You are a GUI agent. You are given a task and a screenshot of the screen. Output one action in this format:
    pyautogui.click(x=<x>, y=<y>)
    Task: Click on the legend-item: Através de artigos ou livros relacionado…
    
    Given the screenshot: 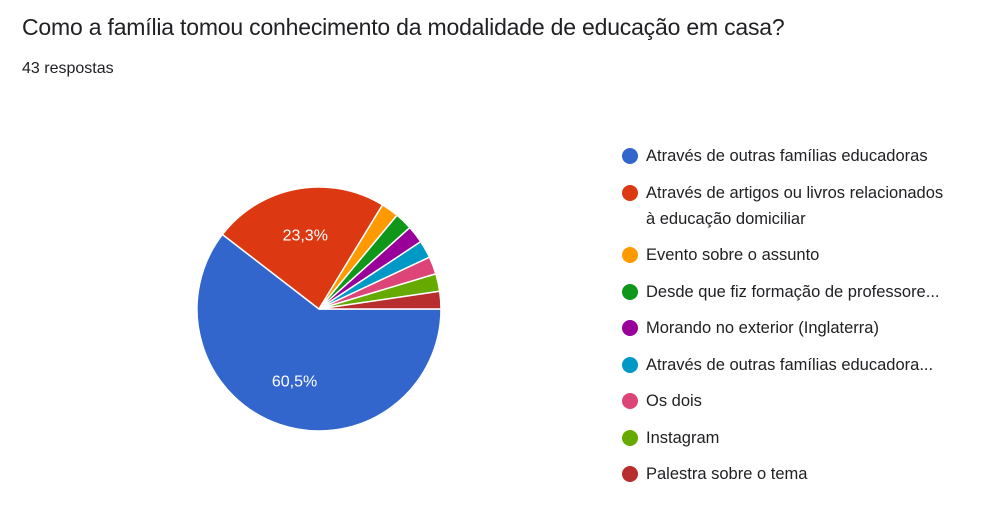 What is the action you would take?
    pyautogui.click(x=797, y=206)
    